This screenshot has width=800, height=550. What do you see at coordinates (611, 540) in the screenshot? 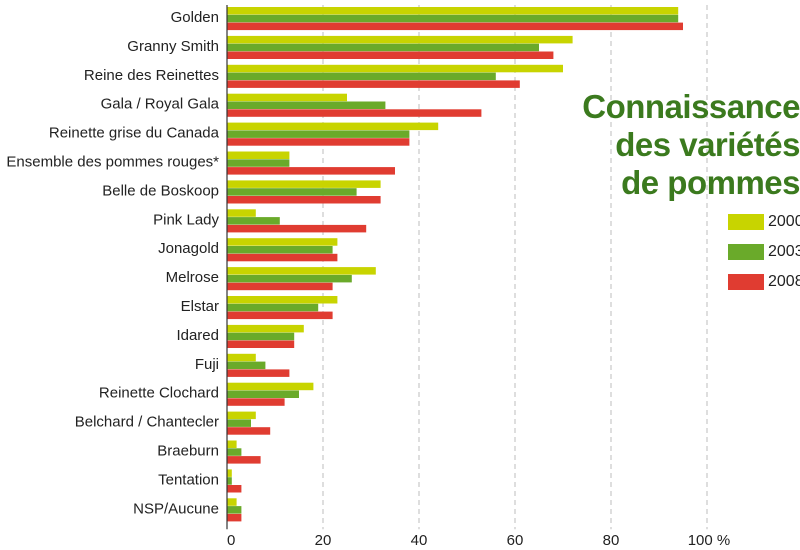
I see `x-tick-label: 80` at bounding box center [611, 540].